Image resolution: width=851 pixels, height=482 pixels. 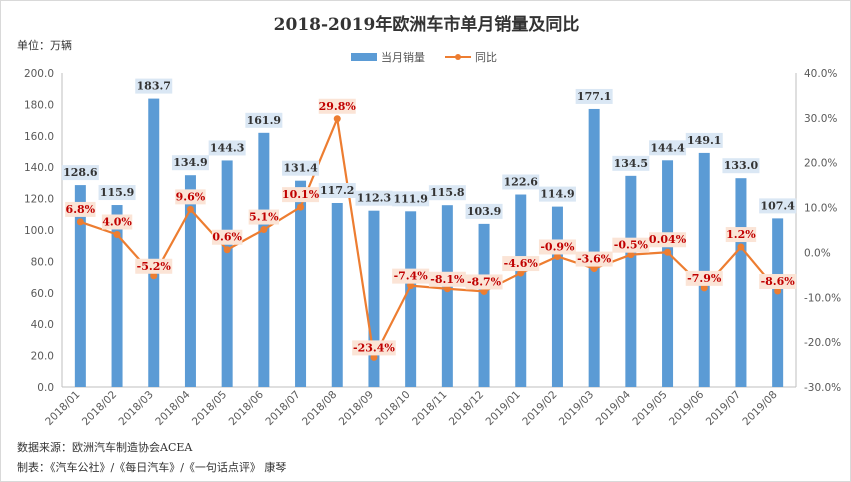 What do you see at coordinates (282, 408) in the screenshot?
I see `x-tick-label: 2018/07` at bounding box center [282, 408].